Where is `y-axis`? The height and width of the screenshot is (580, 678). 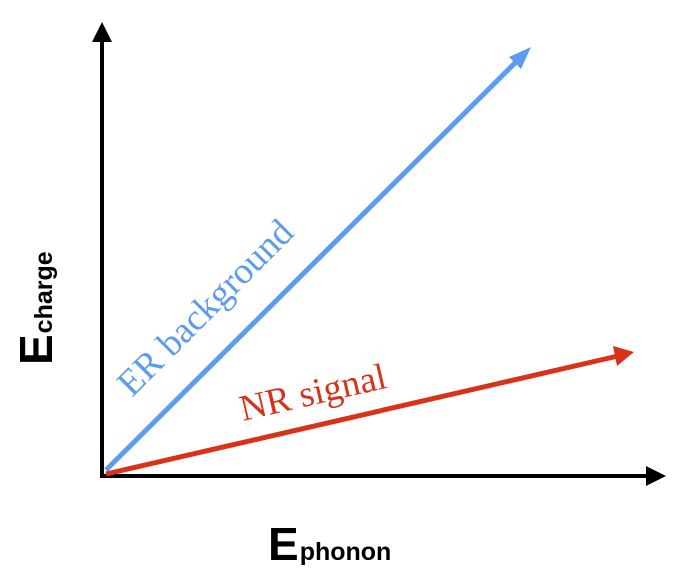
y-axis is located at coordinates (102, 250).